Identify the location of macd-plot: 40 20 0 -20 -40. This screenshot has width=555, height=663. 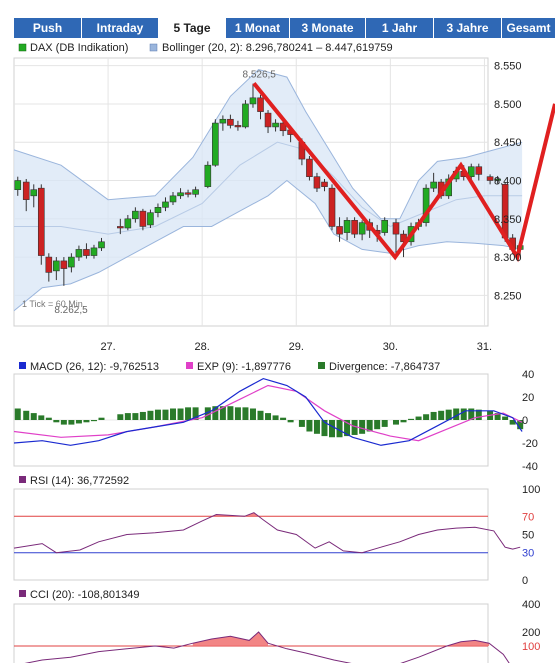
(275, 421).